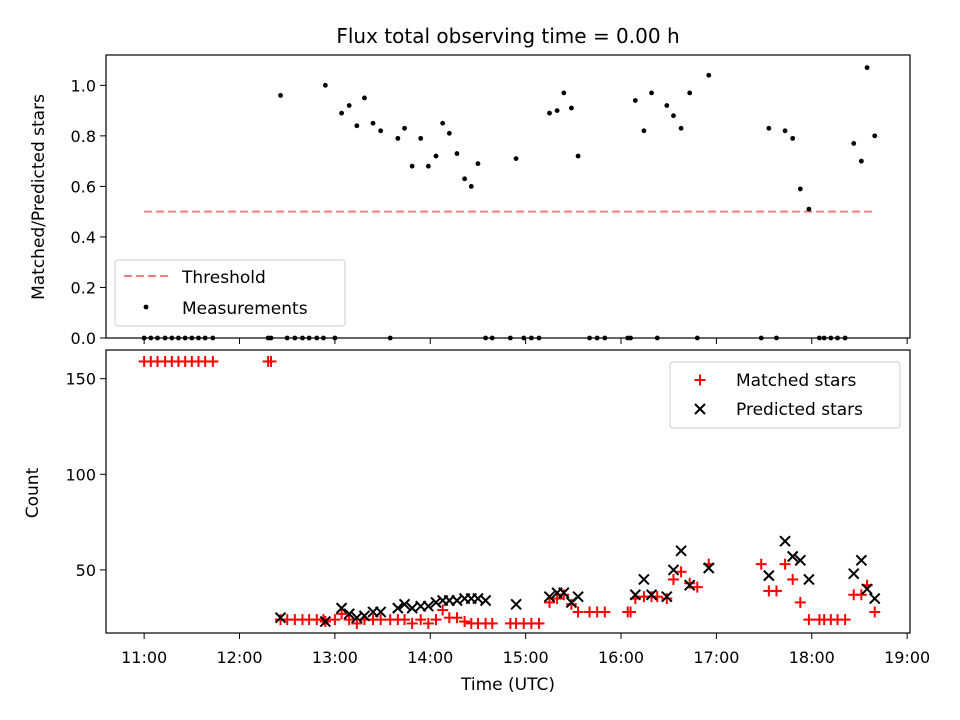  Describe the element at coordinates (812, 657) in the screenshot. I see `x-tick-label: 18:00` at that location.